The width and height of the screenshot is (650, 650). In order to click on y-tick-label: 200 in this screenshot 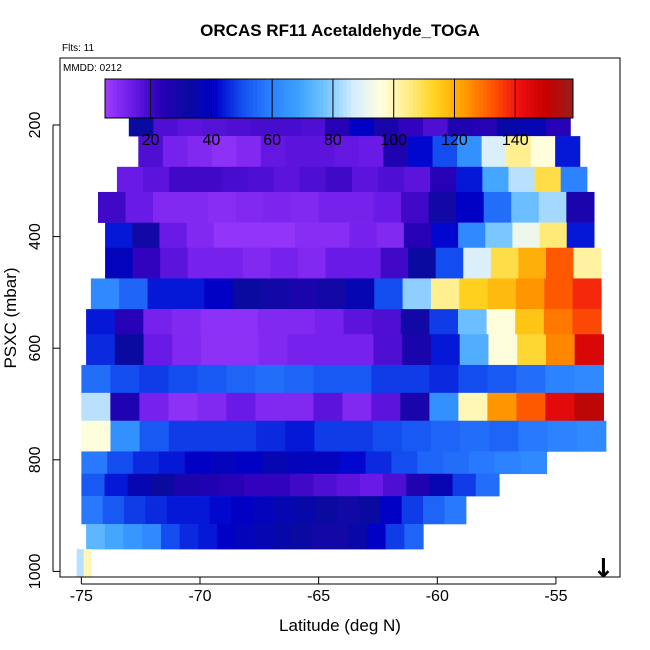, I will do `click(35, 125)`.